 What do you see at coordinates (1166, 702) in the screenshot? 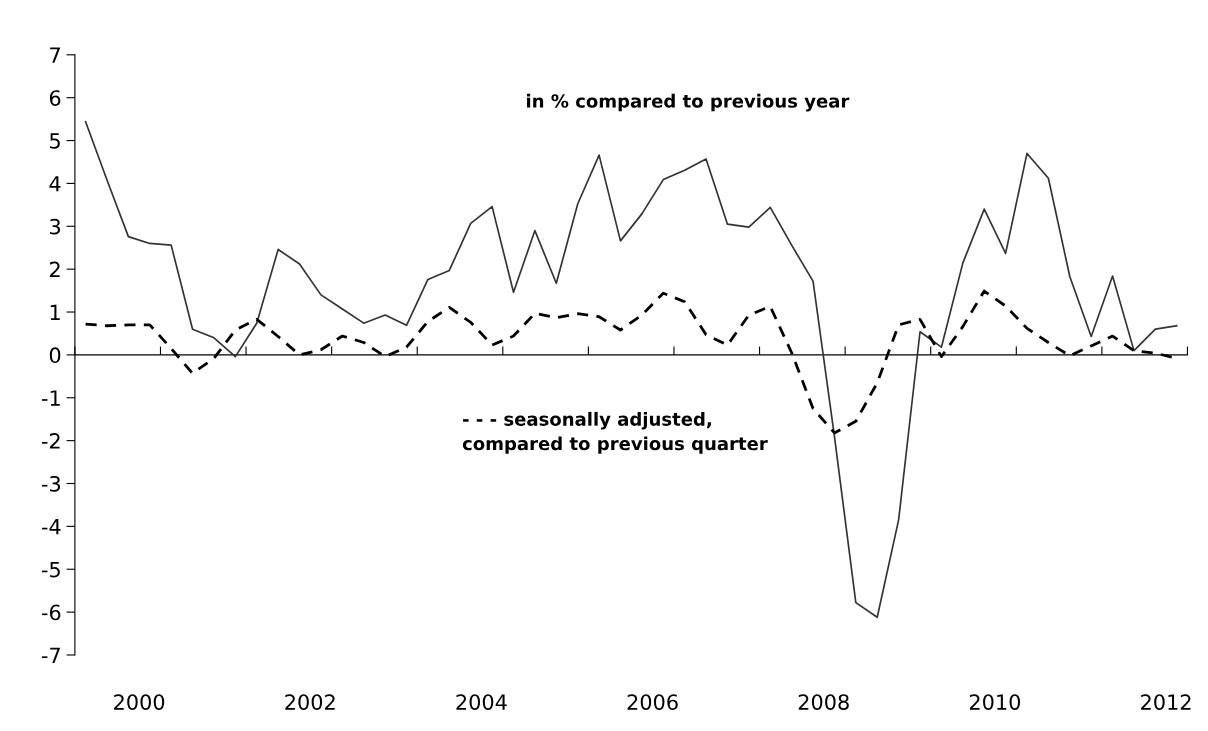
I see `x-tick-label: 2012` at bounding box center [1166, 702].